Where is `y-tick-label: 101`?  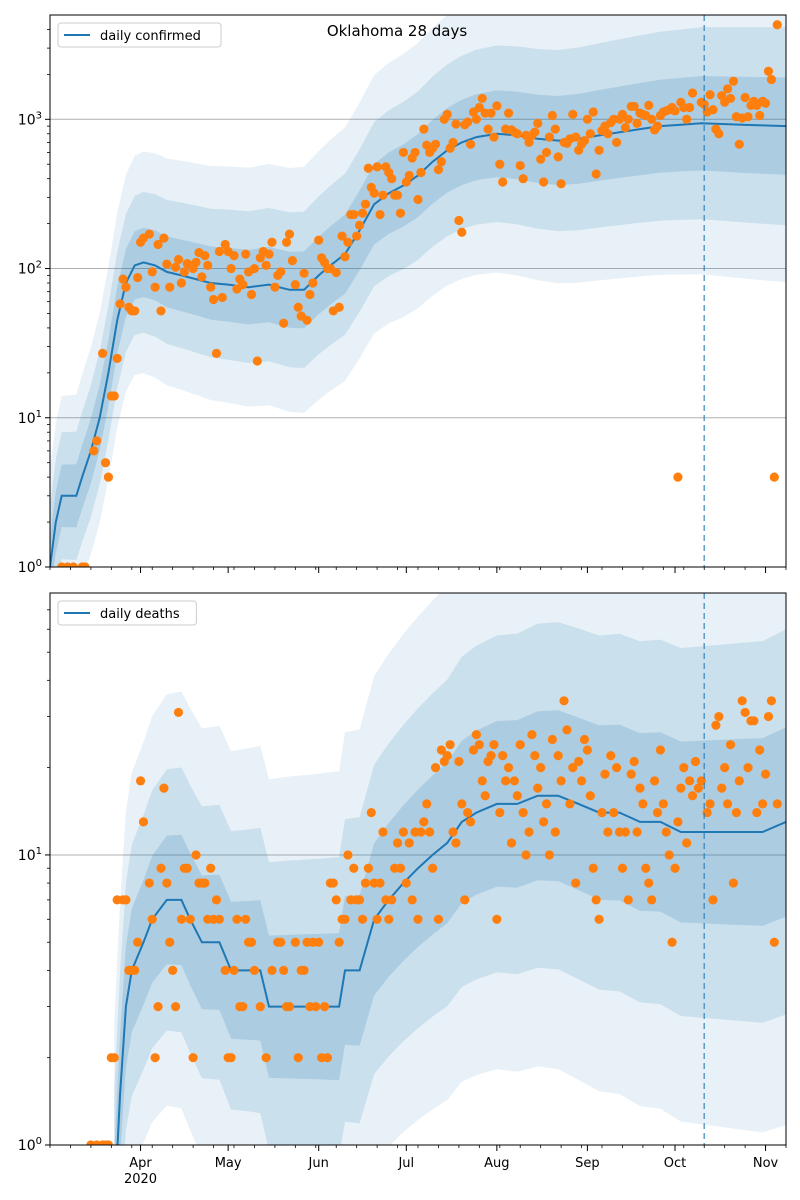 y-tick-label: 101 is located at coordinates (30, 418).